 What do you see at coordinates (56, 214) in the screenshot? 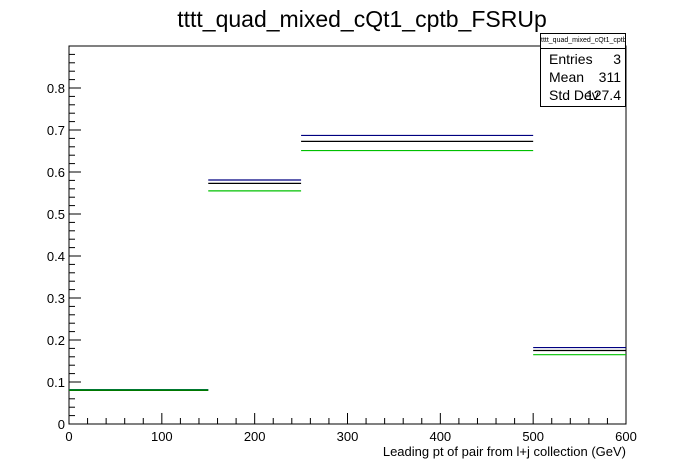
I see `y-tick-label: 0.5` at bounding box center [56, 214].